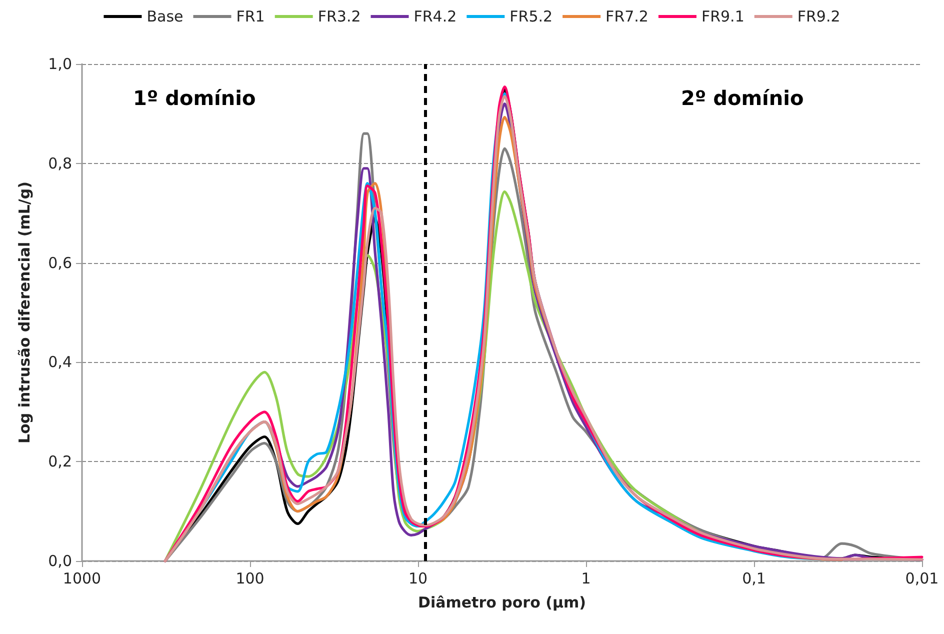 Image resolution: width=944 pixels, height=634 pixels. Describe the element at coordinates (194, 98) in the screenshot. I see `annotation: 1º domínio` at that location.